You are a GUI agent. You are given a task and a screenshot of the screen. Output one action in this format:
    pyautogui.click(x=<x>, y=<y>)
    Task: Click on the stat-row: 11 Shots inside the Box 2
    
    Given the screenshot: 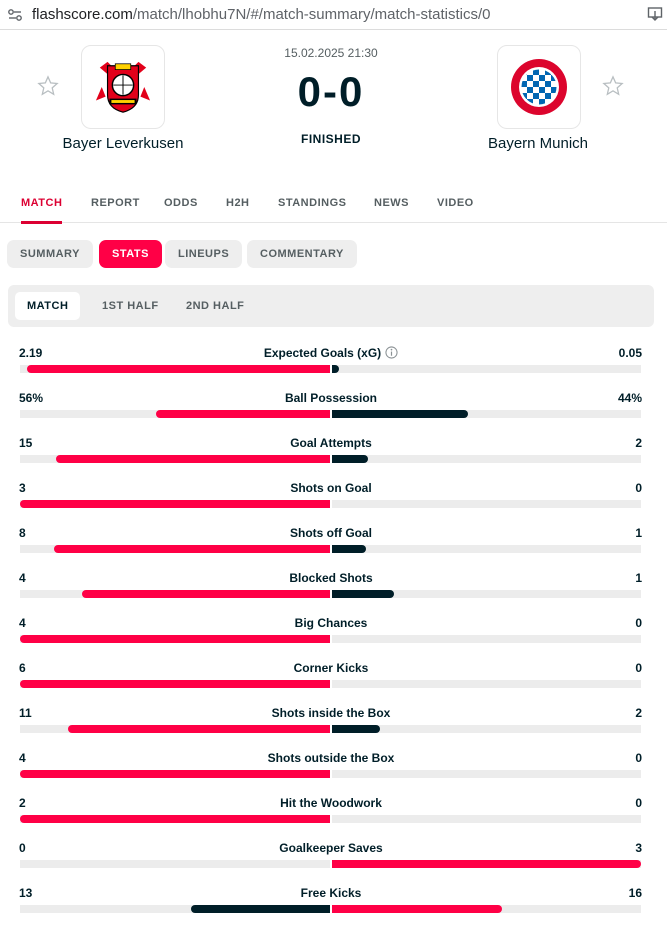 What is the action you would take?
    pyautogui.click(x=333, y=720)
    